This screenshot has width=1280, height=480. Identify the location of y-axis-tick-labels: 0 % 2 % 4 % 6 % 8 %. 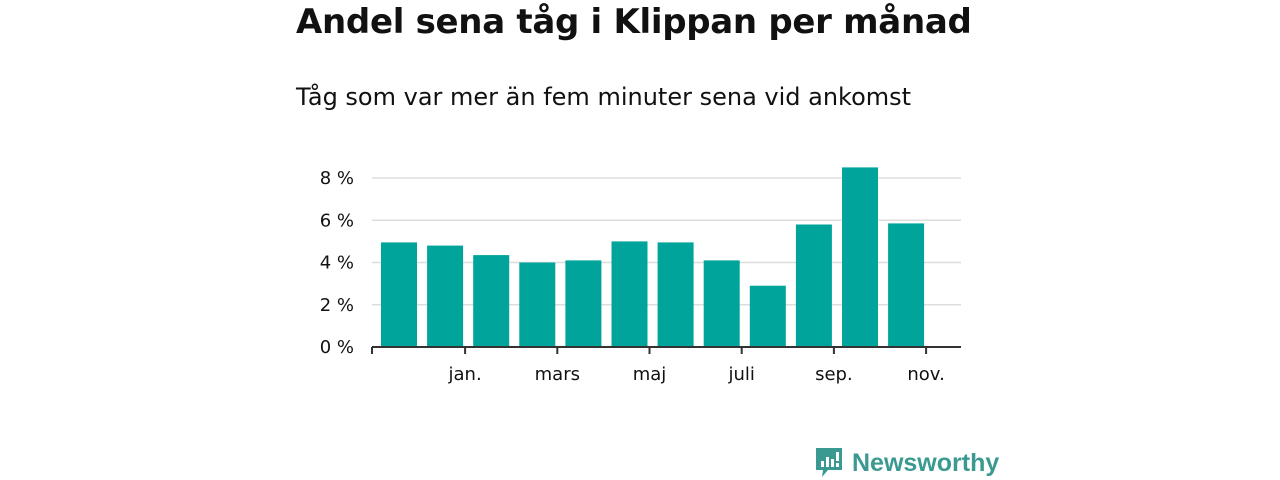
(337, 263).